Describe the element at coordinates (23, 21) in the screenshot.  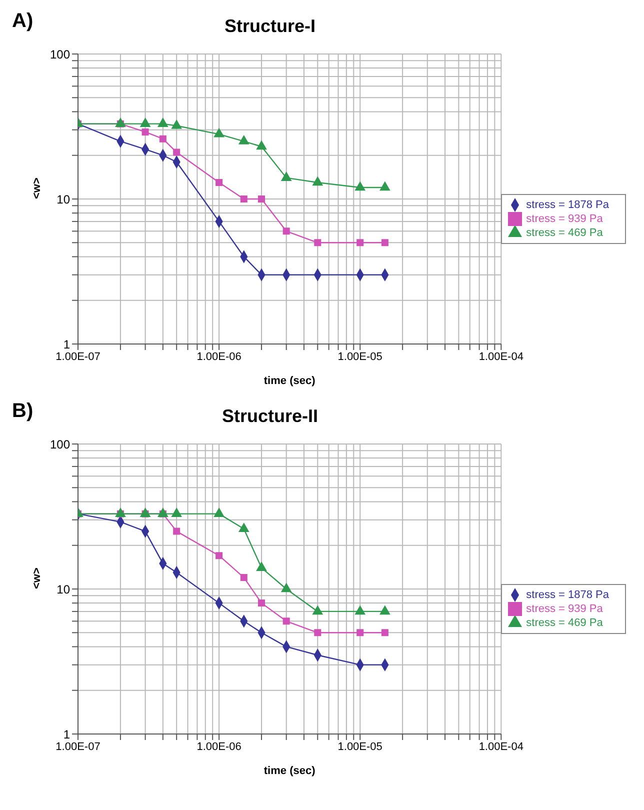
I see `text: A)` at that location.